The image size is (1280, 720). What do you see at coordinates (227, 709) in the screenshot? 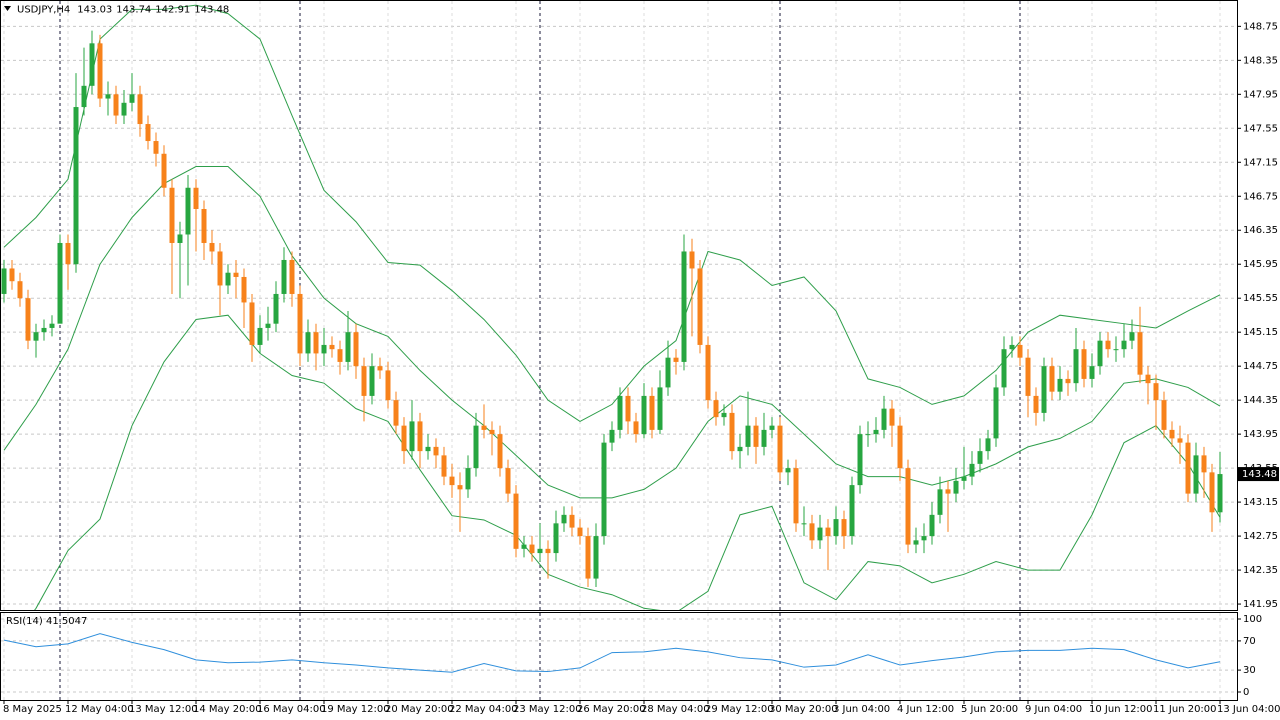
I see `x-tick-label: 14 May 20:00` at bounding box center [227, 709].